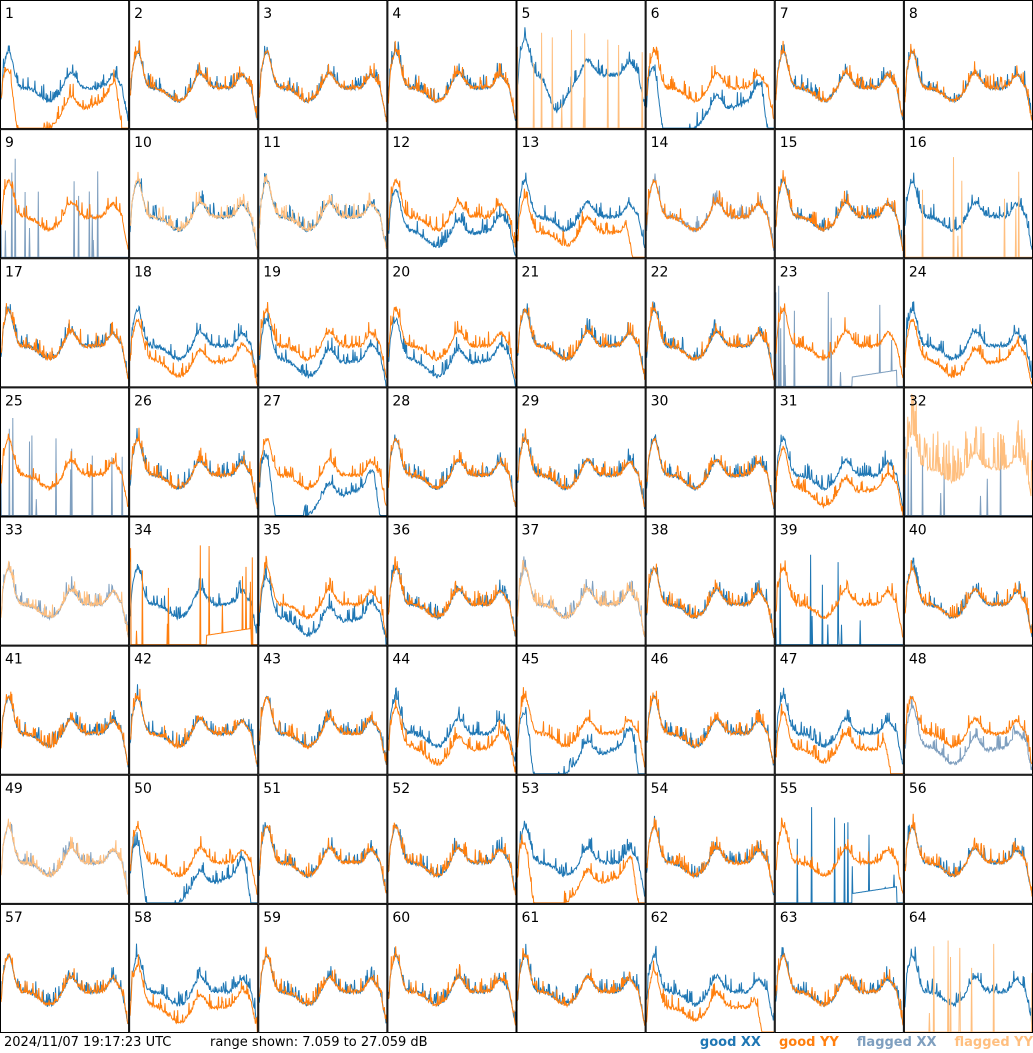  I want to click on panel-49: 49, so click(65, 839).